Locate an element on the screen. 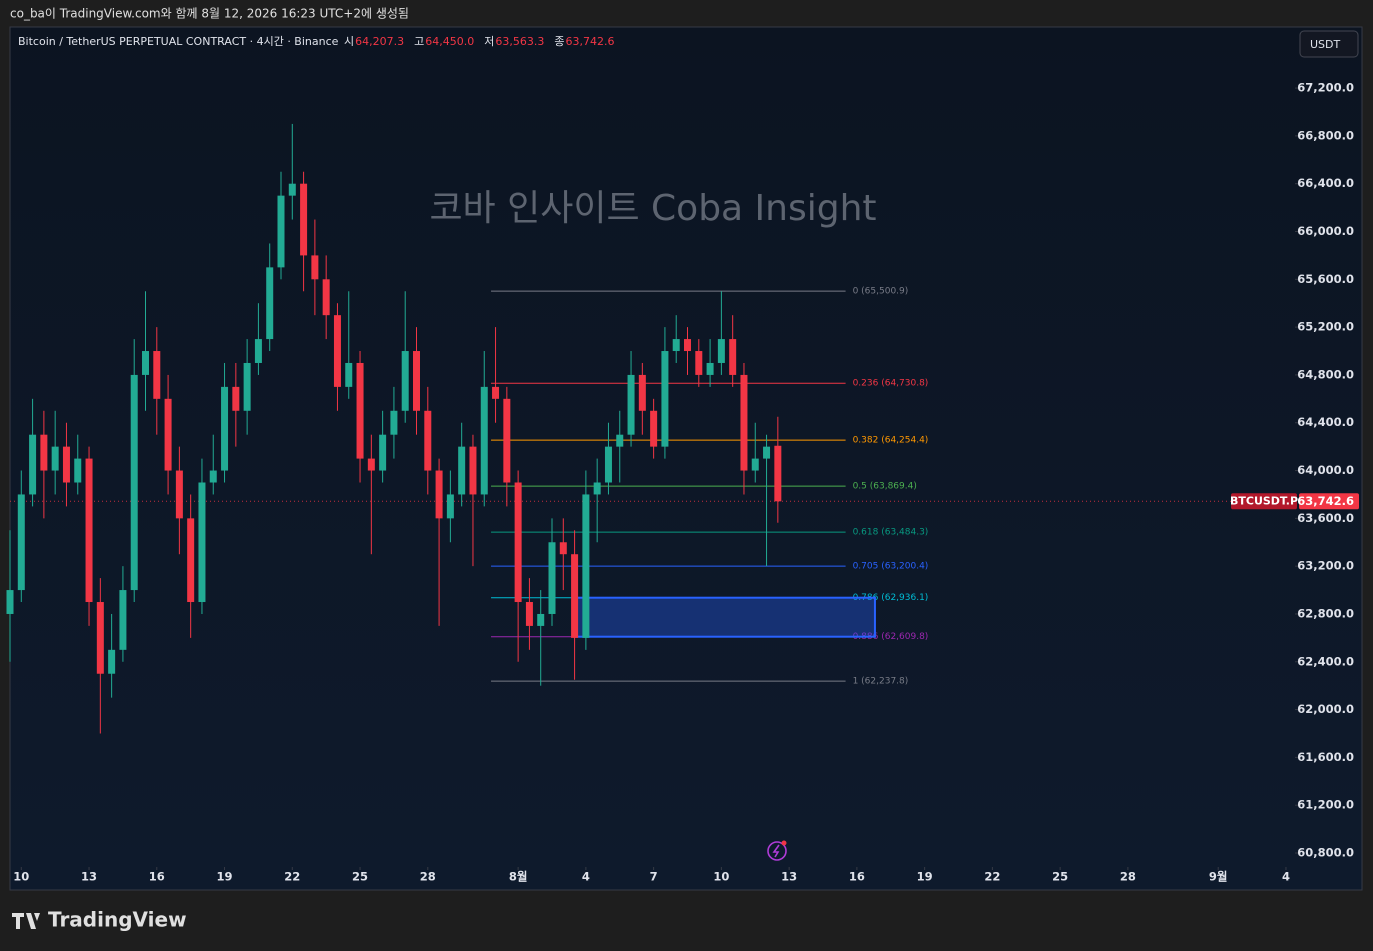 Image resolution: width=1373 pixels, height=951 pixels. watermark: 코바 인사이트 Coba Insight is located at coordinates (652, 208).